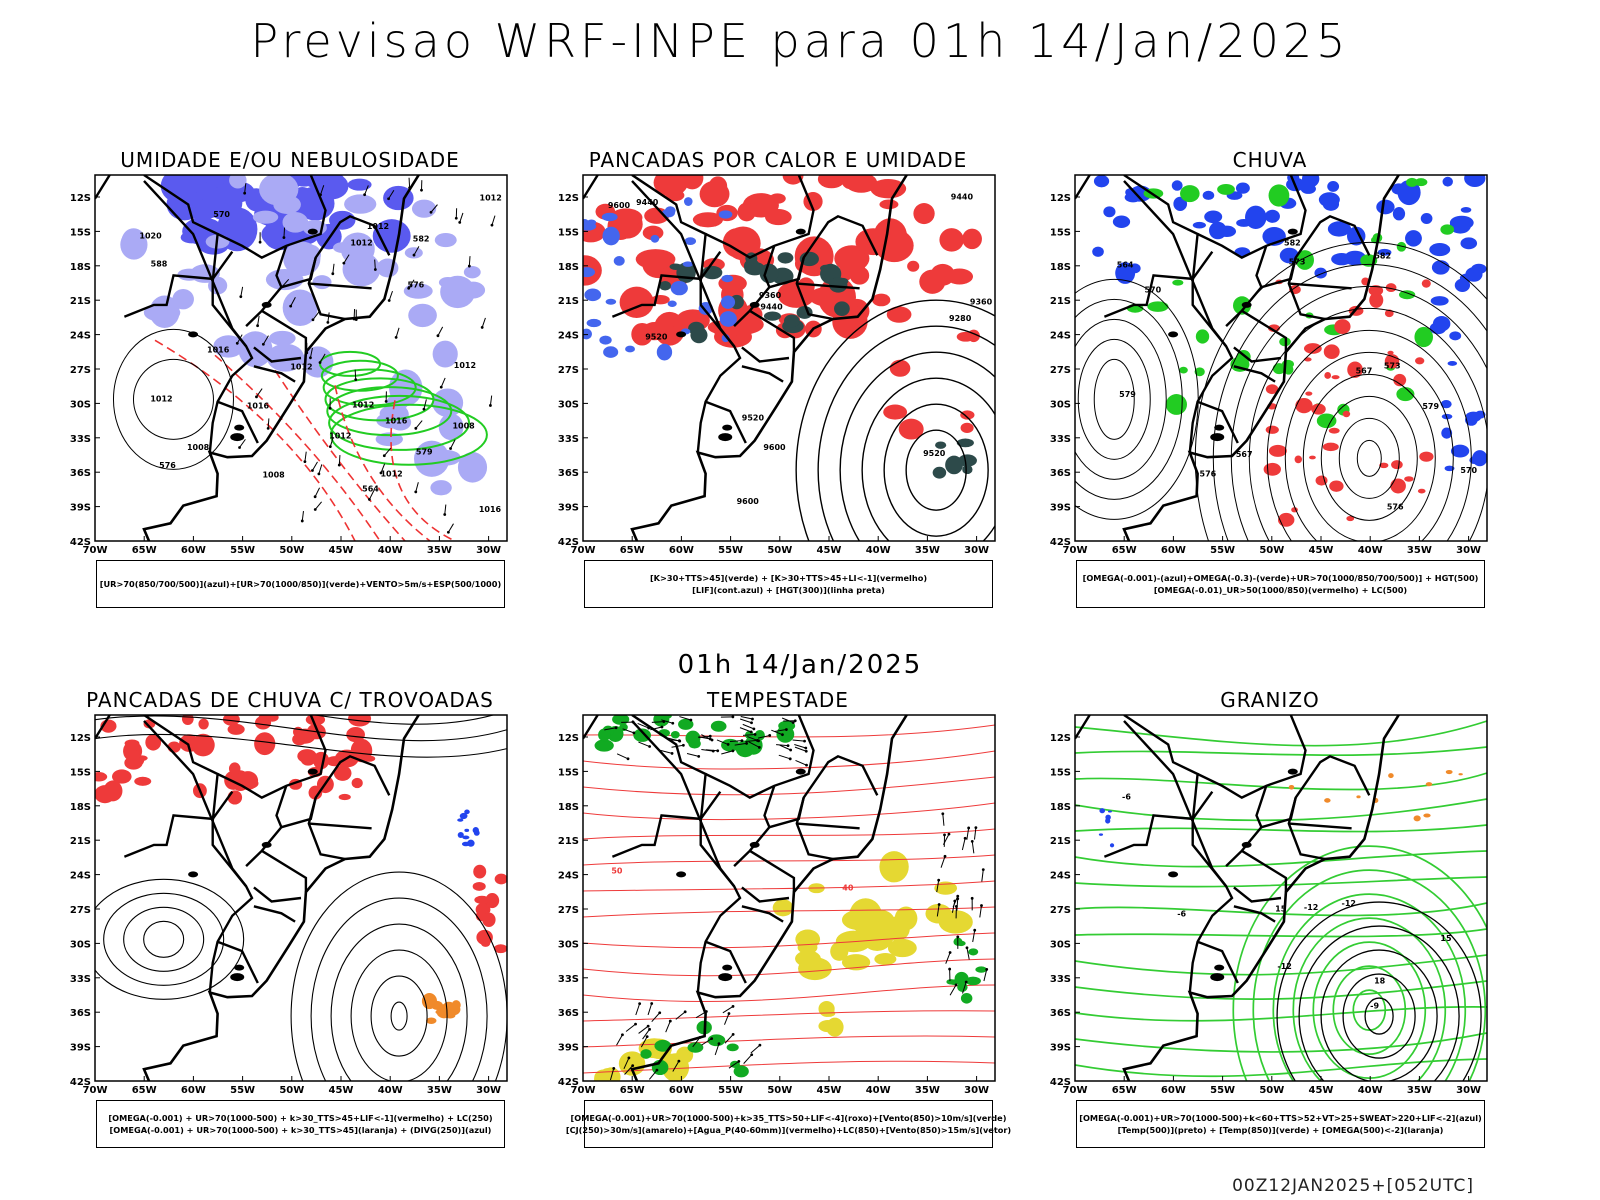  I want to click on contour-label: 1012, so click(378, 226).